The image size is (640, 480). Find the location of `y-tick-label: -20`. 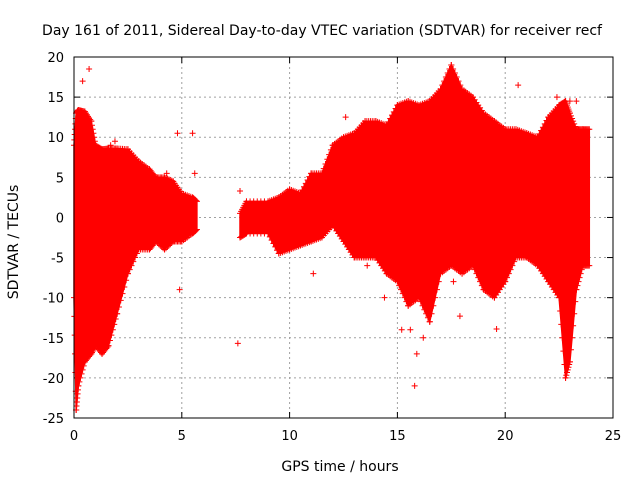

y-tick-label: -20 is located at coordinates (53, 379).